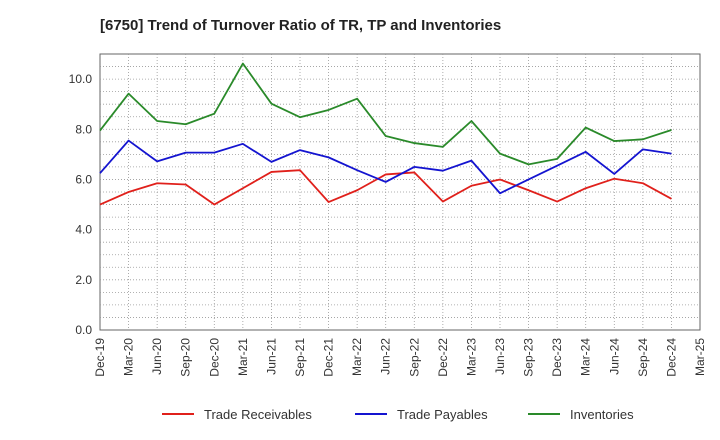 The height and width of the screenshot is (440, 720). Describe the element at coordinates (214, 357) in the screenshot. I see `x-tick-label: Dec-20` at that location.